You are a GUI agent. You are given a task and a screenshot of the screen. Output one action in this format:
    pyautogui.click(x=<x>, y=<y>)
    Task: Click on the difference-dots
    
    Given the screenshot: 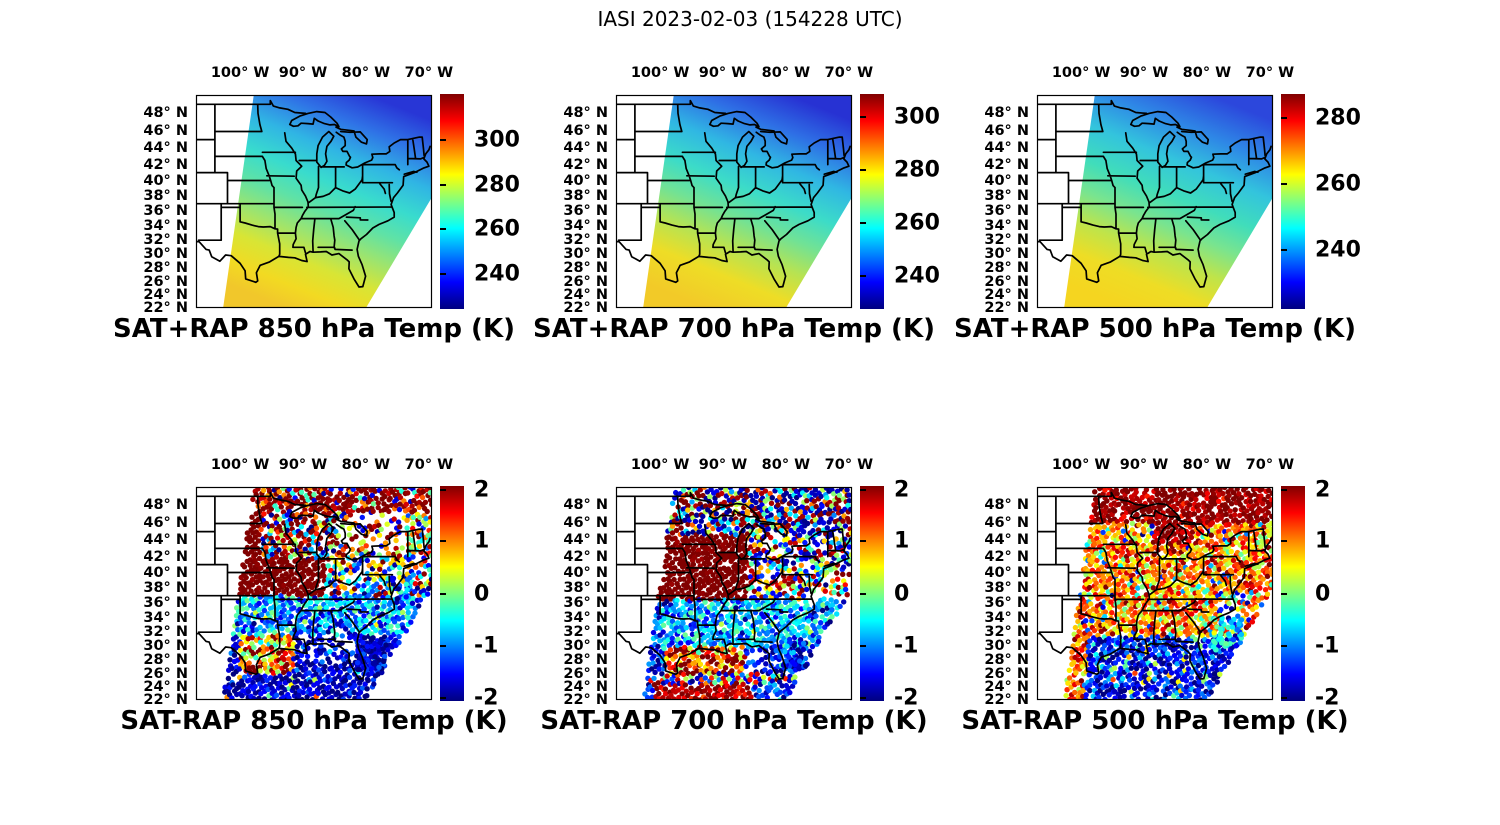 What is the action you would take?
    pyautogui.click(x=747, y=593)
    